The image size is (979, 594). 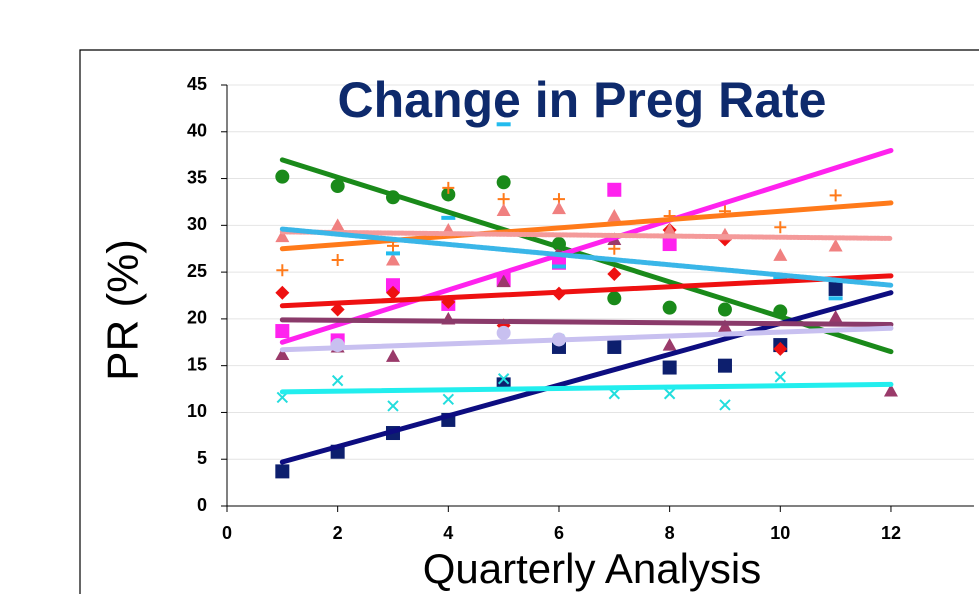 What do you see at coordinates (448, 533) in the screenshot?
I see `x-tick-label: 4` at bounding box center [448, 533].